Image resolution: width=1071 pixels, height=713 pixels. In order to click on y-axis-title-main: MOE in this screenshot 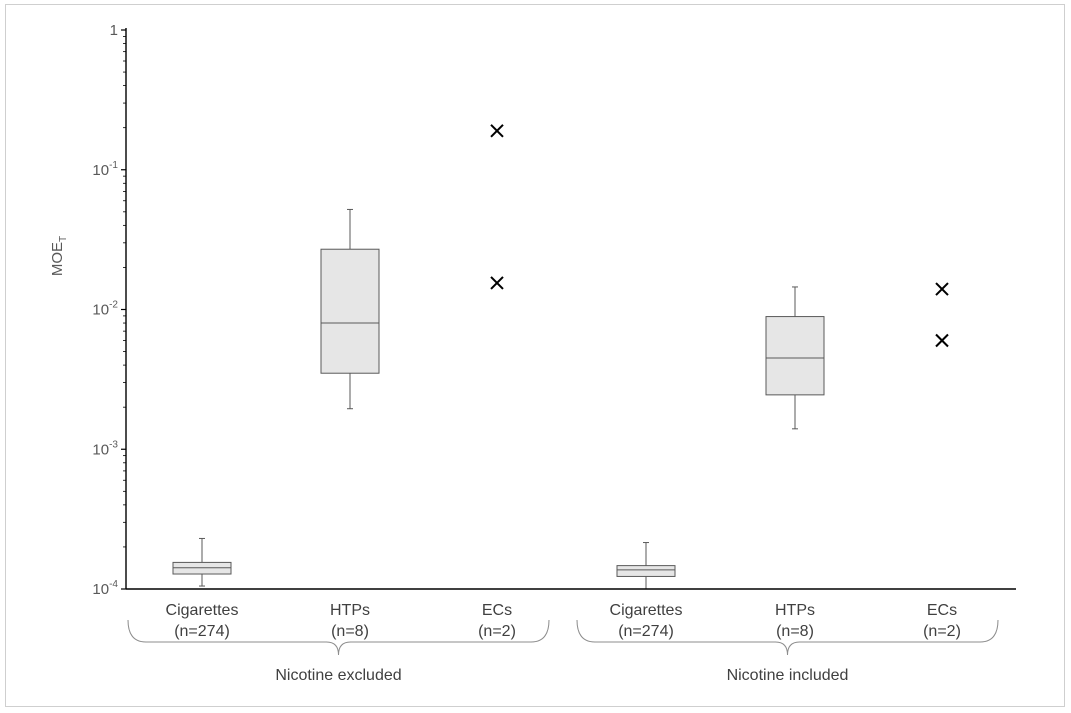, I will do `click(57, 259)`.